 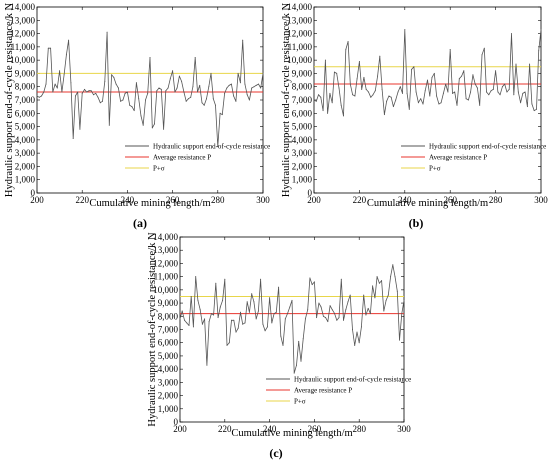 I want to click on y-tick-label: 5,000, so click(x=25, y=127).